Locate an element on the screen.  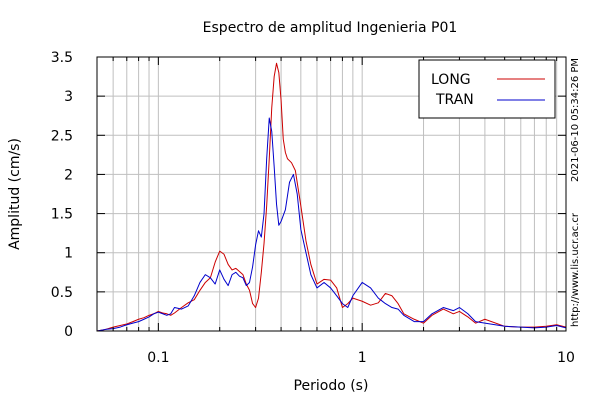
x-axis-label: Periodo (s) is located at coordinates (331, 386).